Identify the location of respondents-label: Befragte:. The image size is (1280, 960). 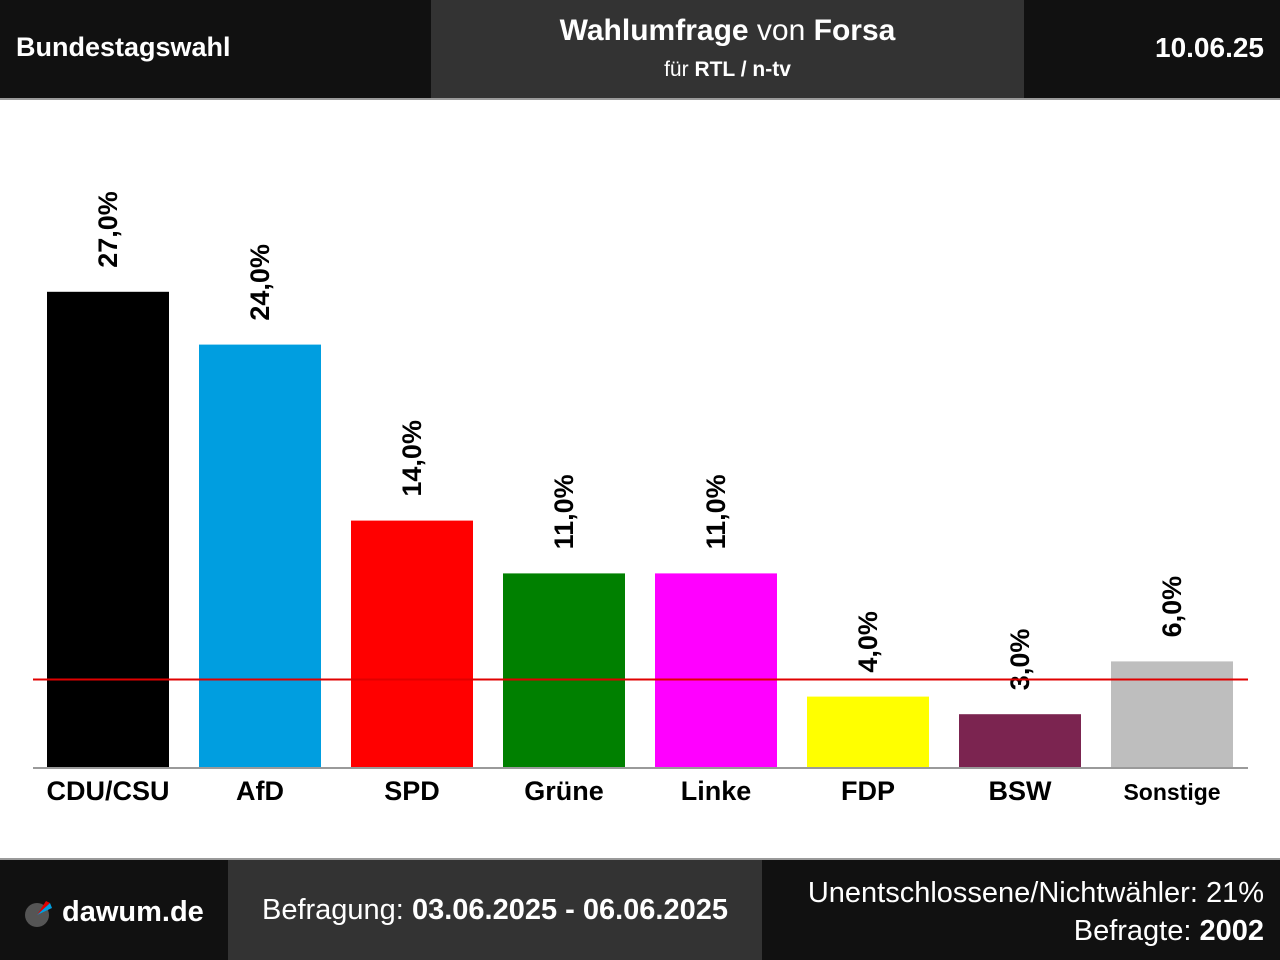
(1136, 931).